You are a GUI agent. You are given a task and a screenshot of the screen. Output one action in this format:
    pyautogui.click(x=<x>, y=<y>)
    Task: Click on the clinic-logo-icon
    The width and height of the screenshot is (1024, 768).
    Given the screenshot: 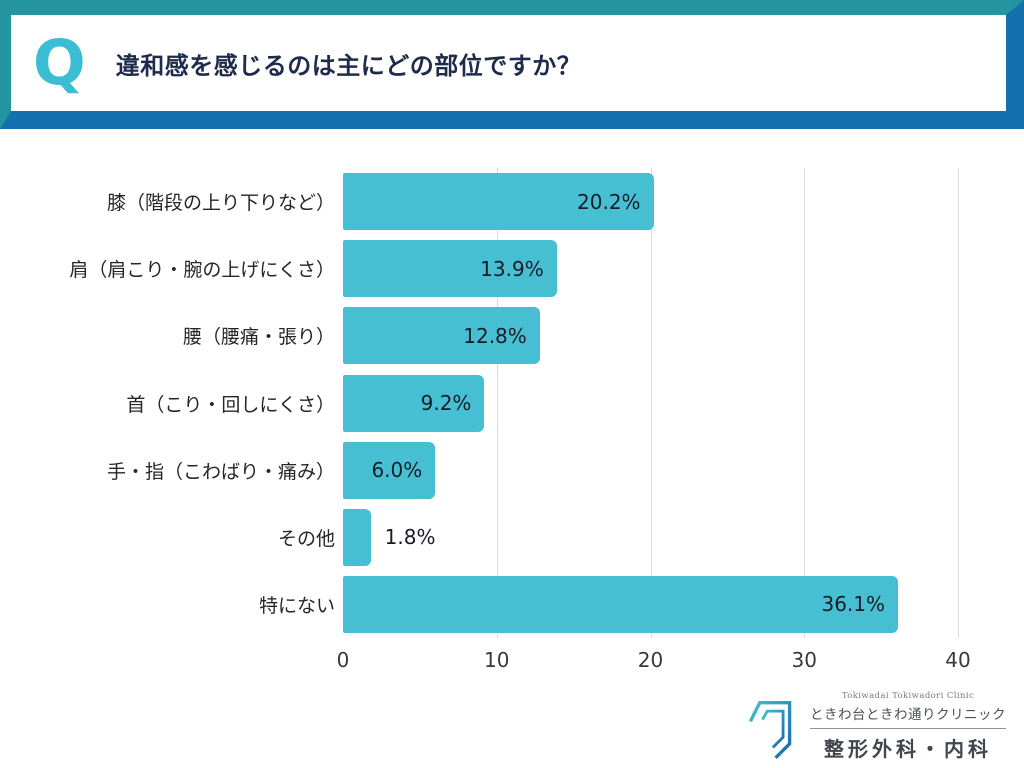 What is the action you would take?
    pyautogui.click(x=770, y=729)
    